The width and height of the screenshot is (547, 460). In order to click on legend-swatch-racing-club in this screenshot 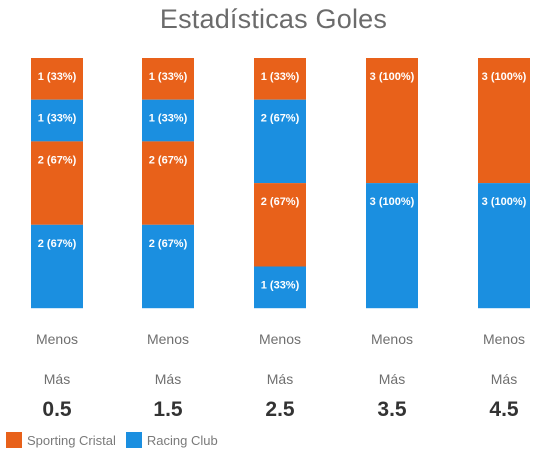, I will do `click(133, 440)`.